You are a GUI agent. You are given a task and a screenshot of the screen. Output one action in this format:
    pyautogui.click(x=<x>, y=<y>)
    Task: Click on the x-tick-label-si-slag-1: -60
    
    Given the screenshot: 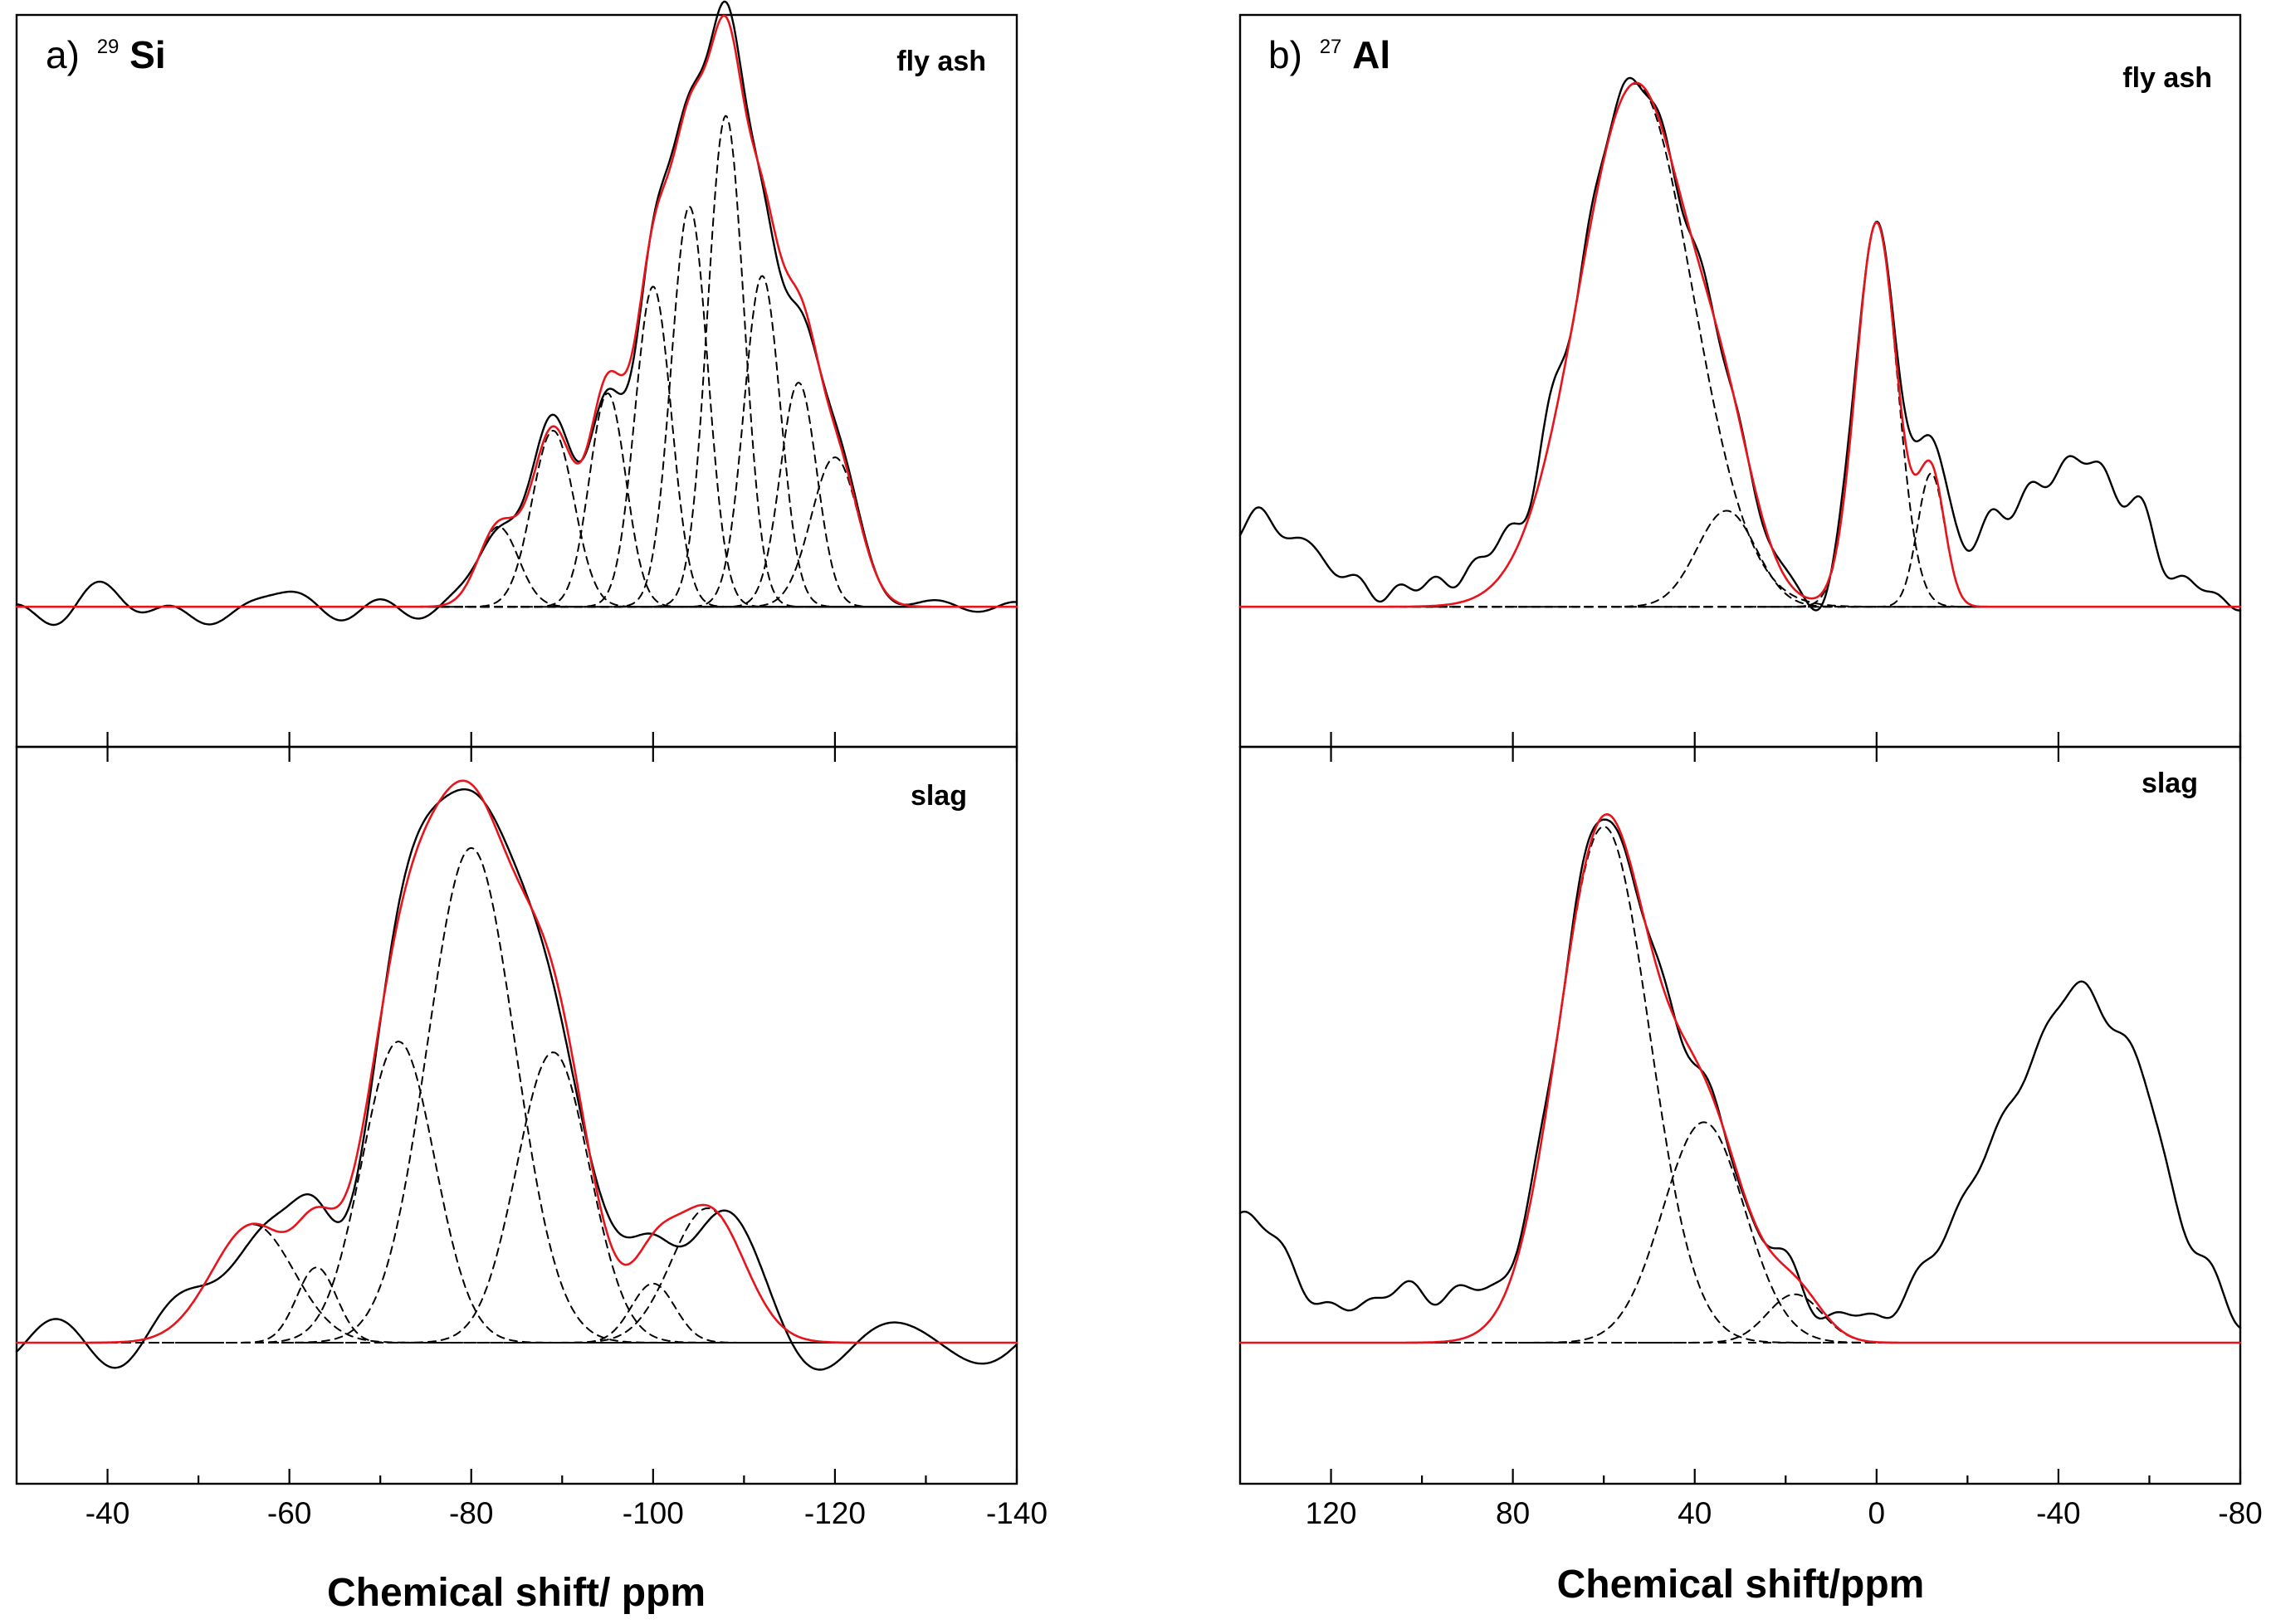 What is the action you would take?
    pyautogui.click(x=289, y=1513)
    